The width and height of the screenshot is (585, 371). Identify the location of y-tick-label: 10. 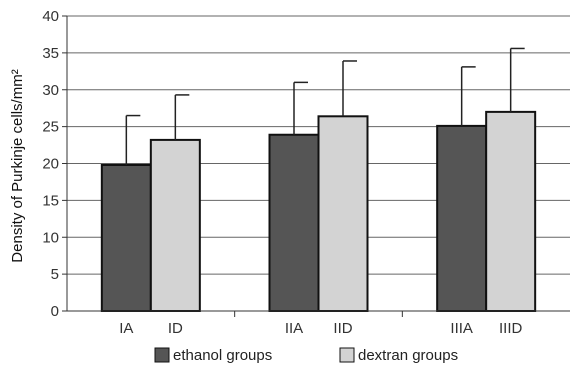
(50, 237).